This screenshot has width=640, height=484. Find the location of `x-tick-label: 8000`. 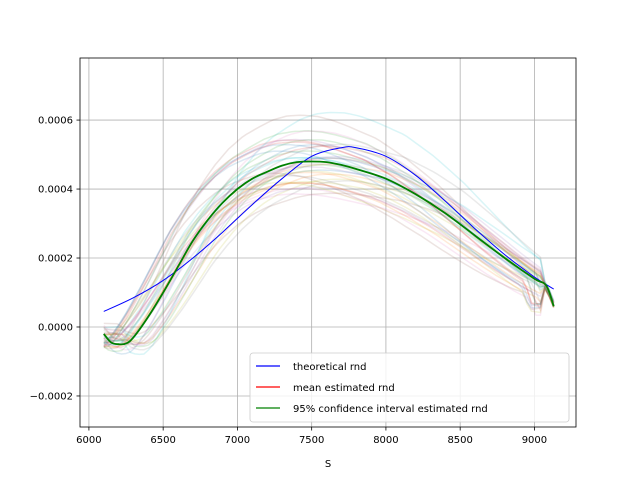

x-tick-label: 8000 is located at coordinates (385, 440).